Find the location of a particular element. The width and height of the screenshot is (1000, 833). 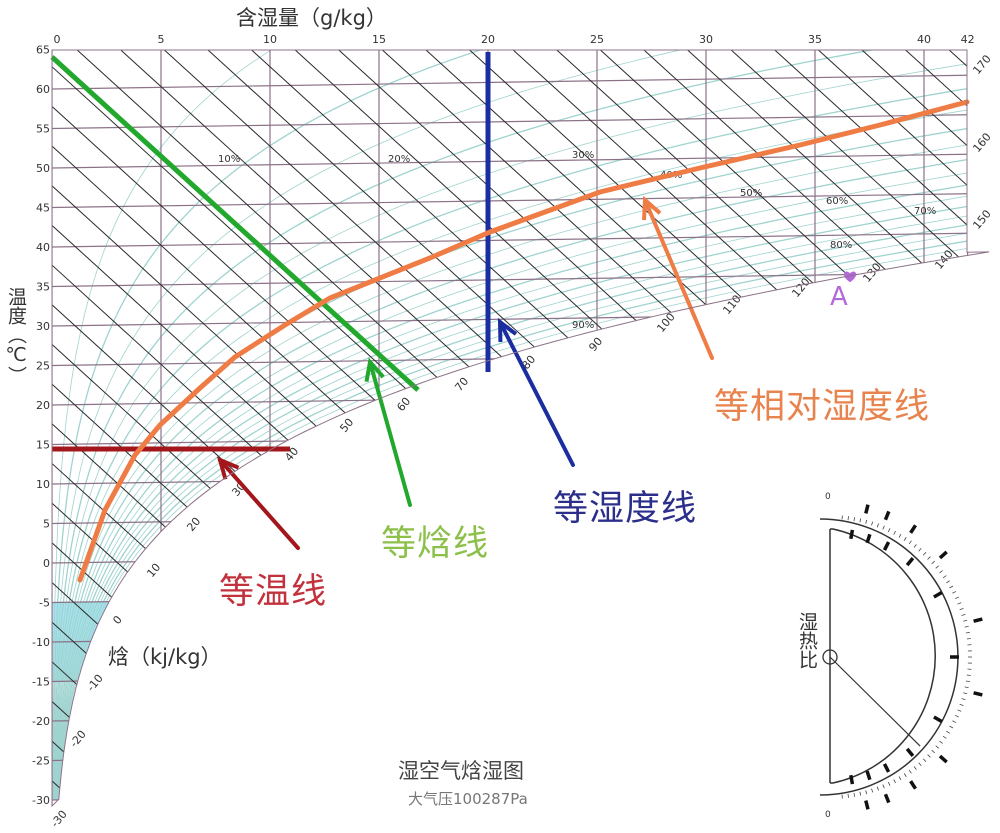

rh-label: 60% is located at coordinates (837, 201).